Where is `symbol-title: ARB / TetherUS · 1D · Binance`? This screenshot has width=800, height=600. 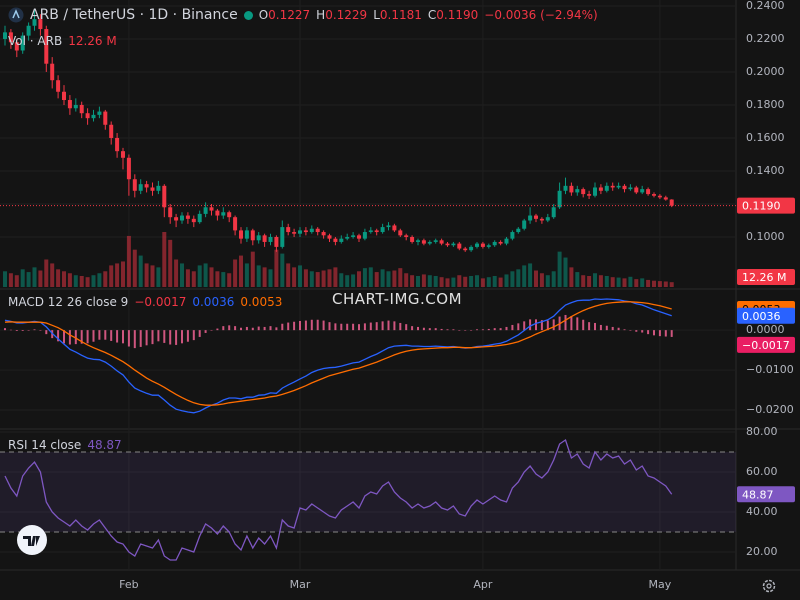
symbol-title: ARB / TetherUS · 1D · Binance is located at coordinates (134, 15).